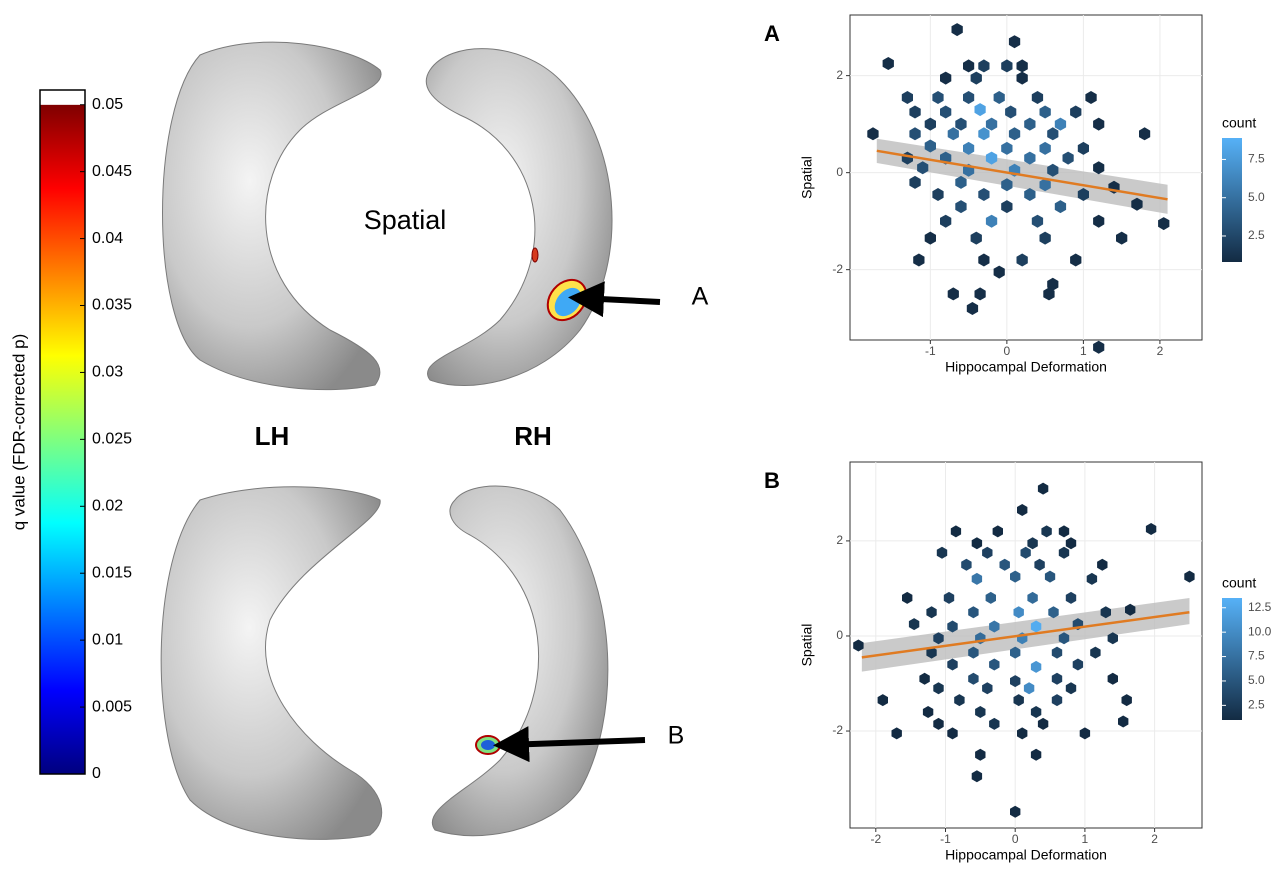 Image resolution: width=1285 pixels, height=874 pixels. I want to click on legend-tick-label: 7.5, so click(1256, 656).